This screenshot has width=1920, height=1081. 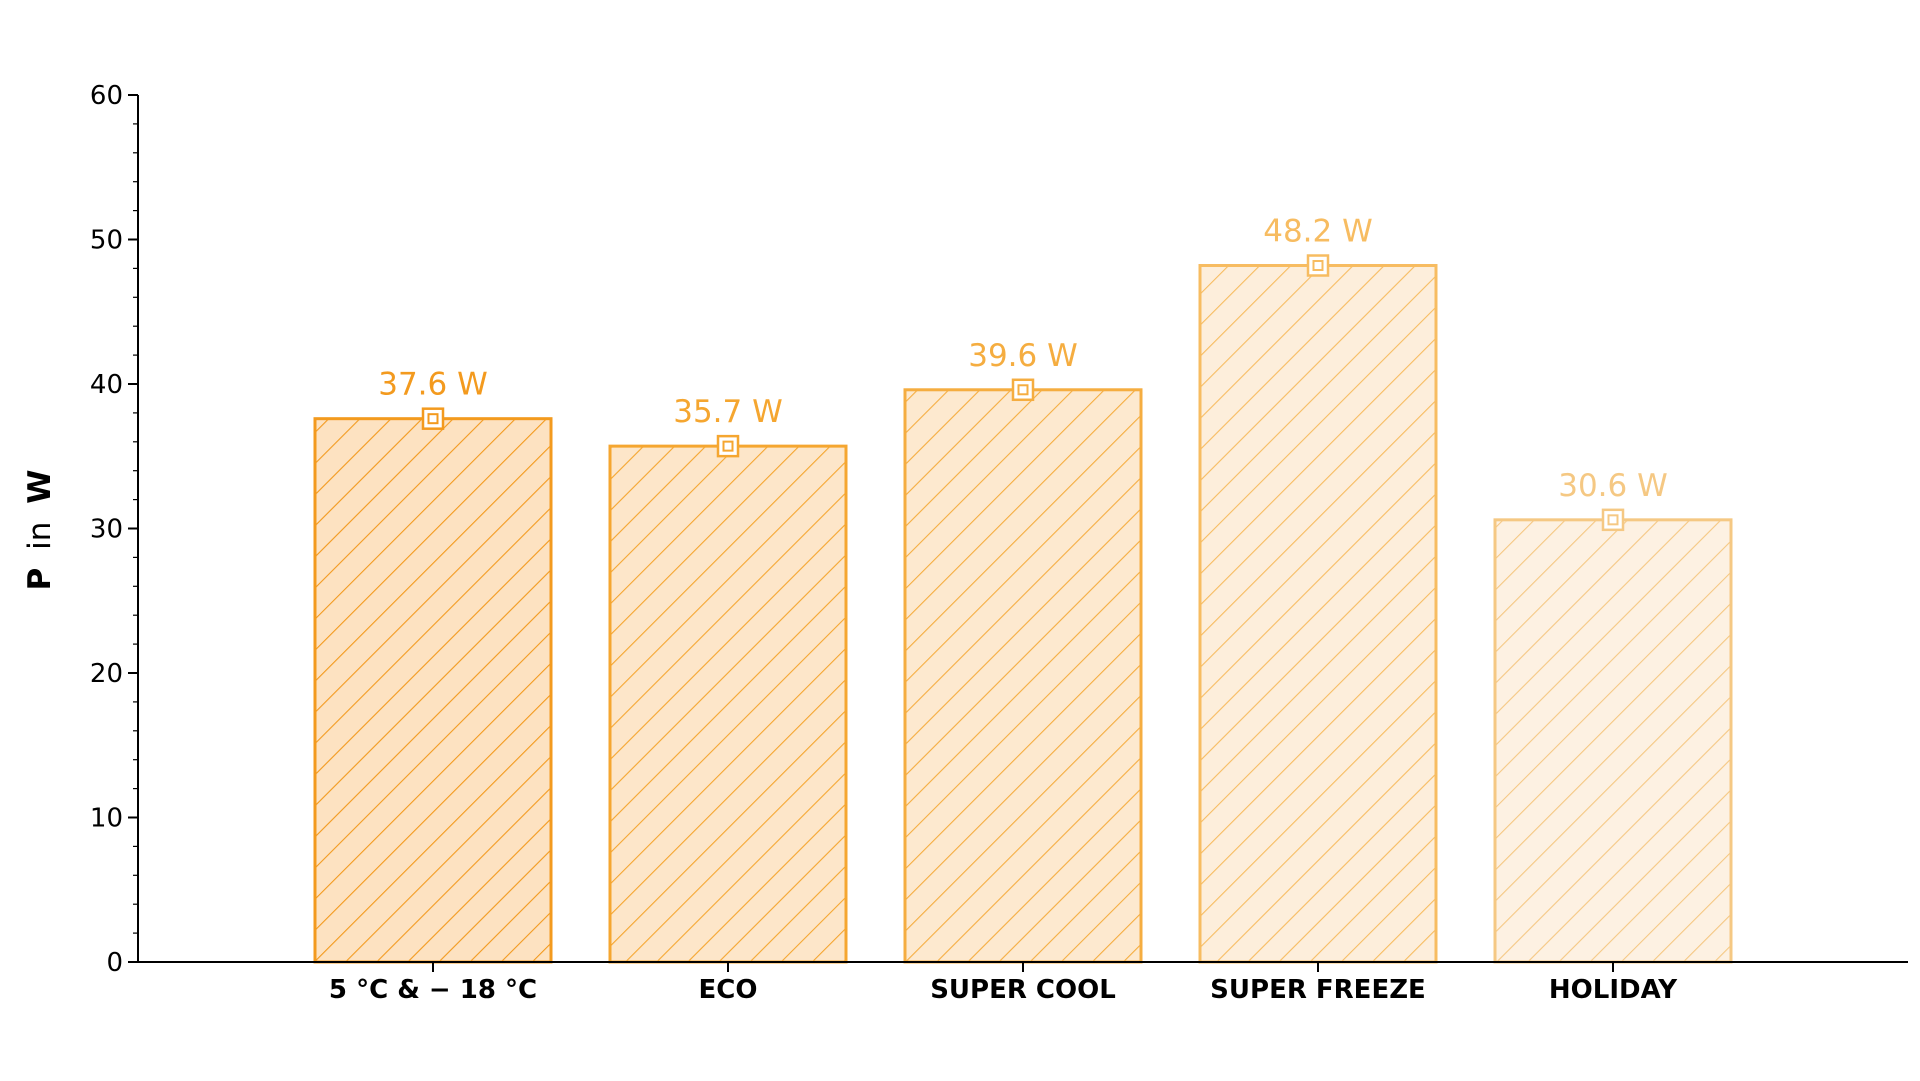 What do you see at coordinates (1318, 232) in the screenshot?
I see `bar-value-label: 48.2 W` at bounding box center [1318, 232].